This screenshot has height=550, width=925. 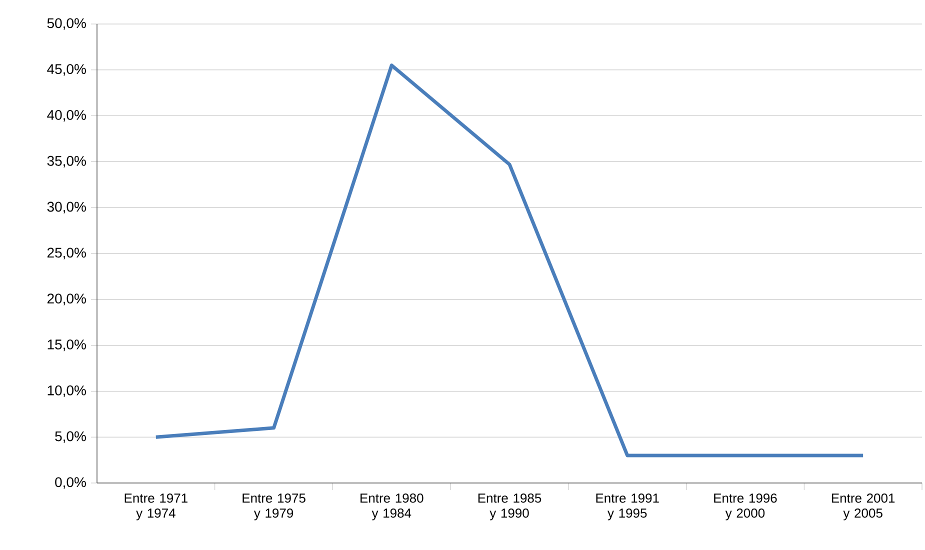 What do you see at coordinates (66, 116) in the screenshot?
I see `y-tick-label: 40,0%` at bounding box center [66, 116].